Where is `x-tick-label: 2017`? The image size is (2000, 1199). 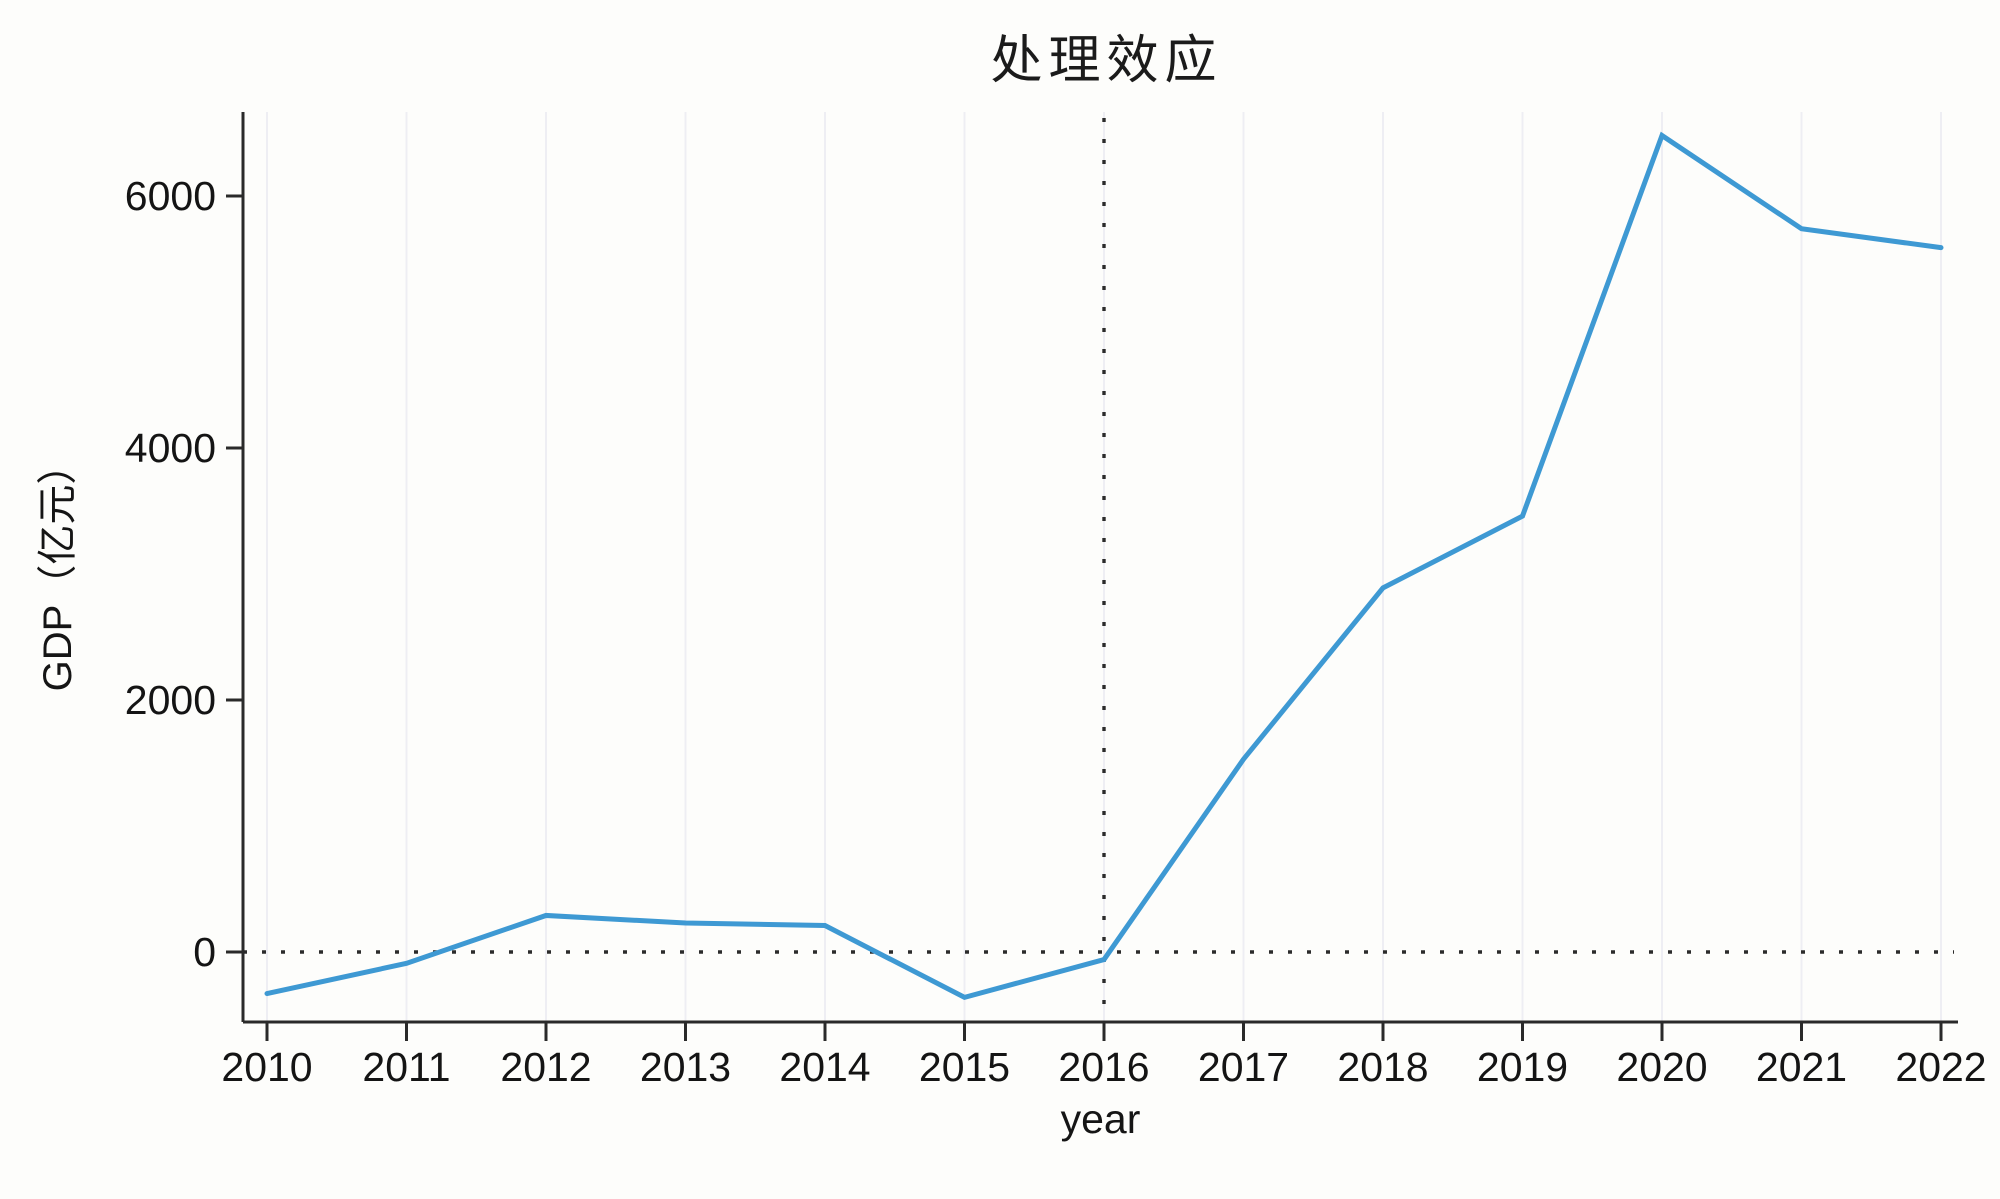 x-tick-label: 2017 is located at coordinates (1243, 1067).